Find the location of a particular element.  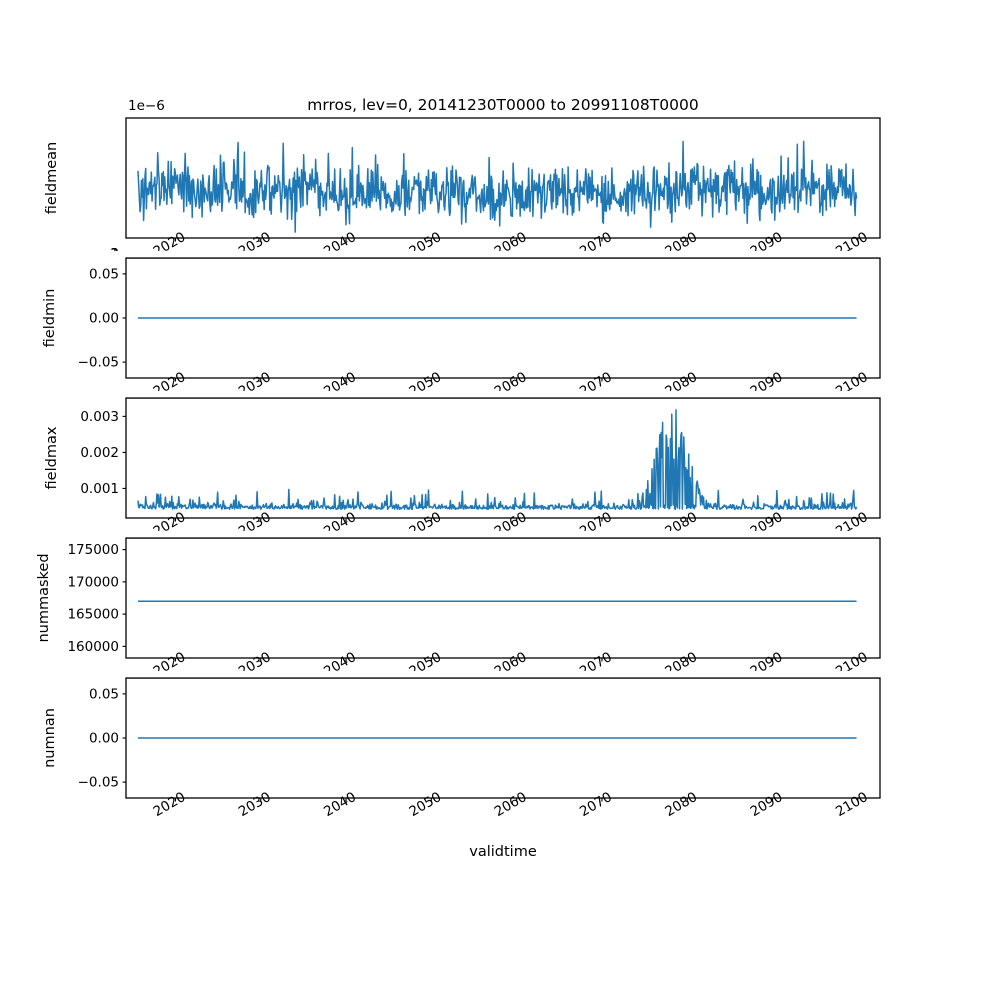

xlabel: validtime is located at coordinates (503, 852).